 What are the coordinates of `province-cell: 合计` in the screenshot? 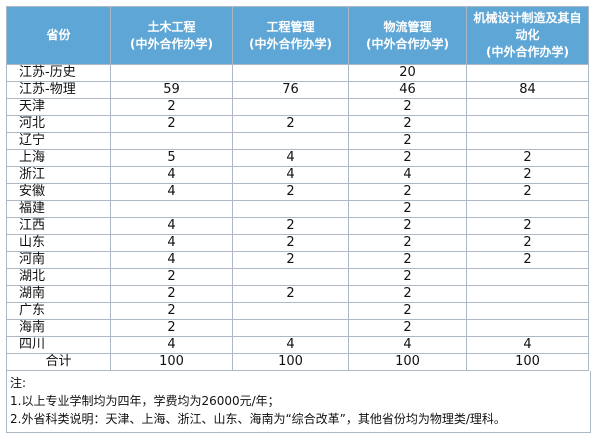 It's located at (58, 362).